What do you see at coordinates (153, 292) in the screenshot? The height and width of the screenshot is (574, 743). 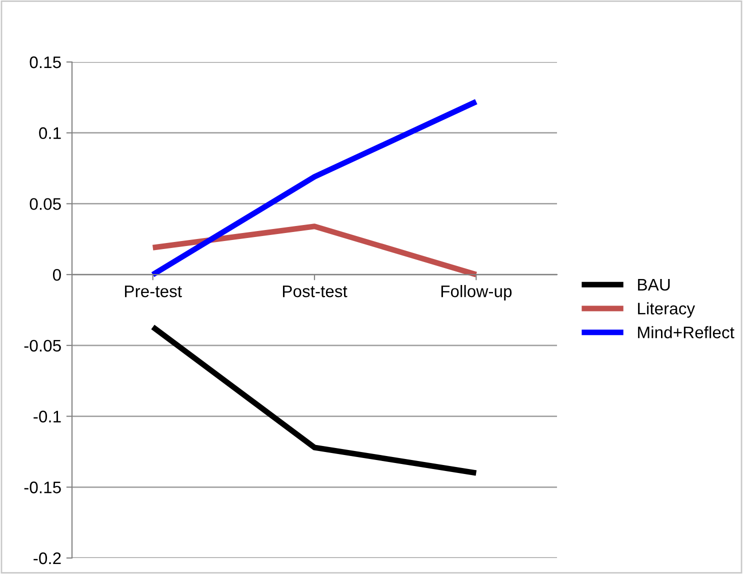 I see `x-tick-label: Pre-test` at bounding box center [153, 292].